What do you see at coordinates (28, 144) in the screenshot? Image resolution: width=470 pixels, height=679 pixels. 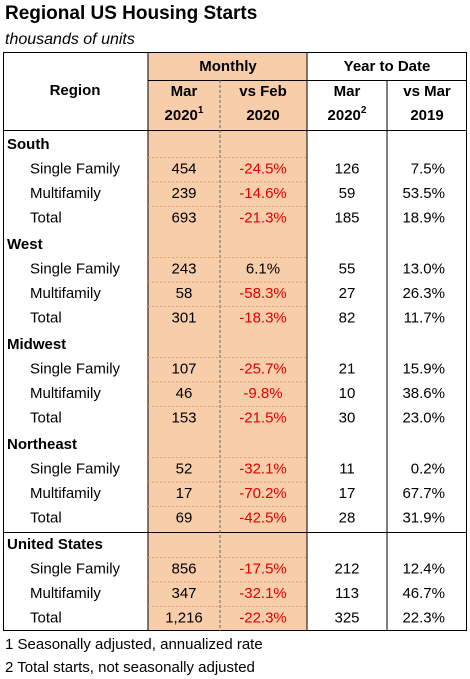 I see `section-name: South` at bounding box center [28, 144].